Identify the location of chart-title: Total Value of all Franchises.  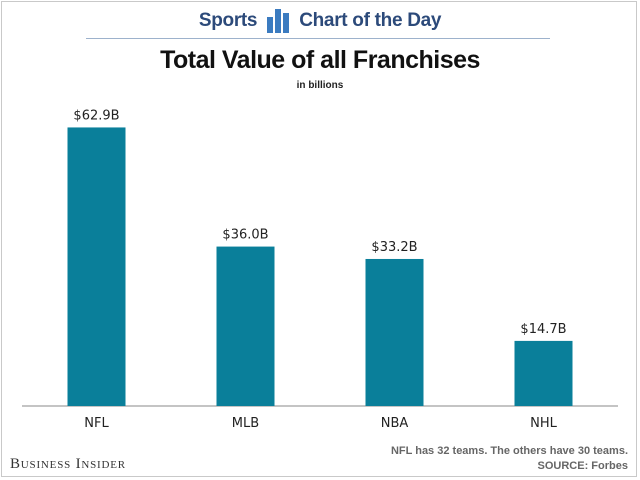
(320, 60).